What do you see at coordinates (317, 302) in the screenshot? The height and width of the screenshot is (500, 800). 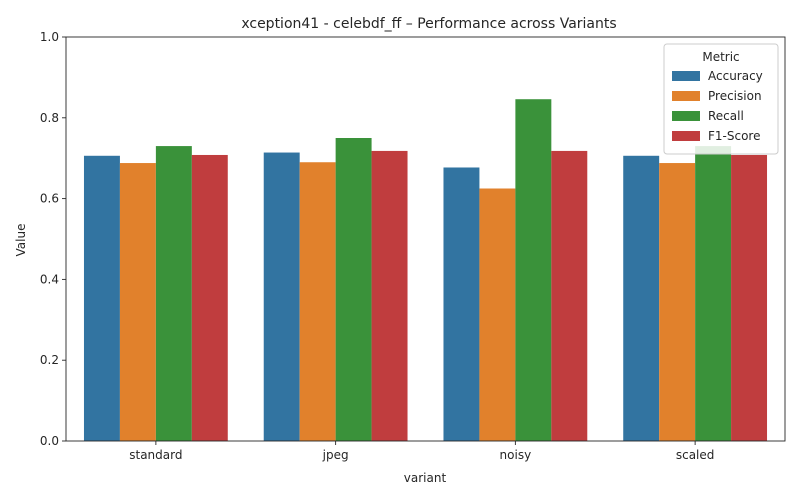 I see `bar-precision-jpeg` at bounding box center [317, 302].